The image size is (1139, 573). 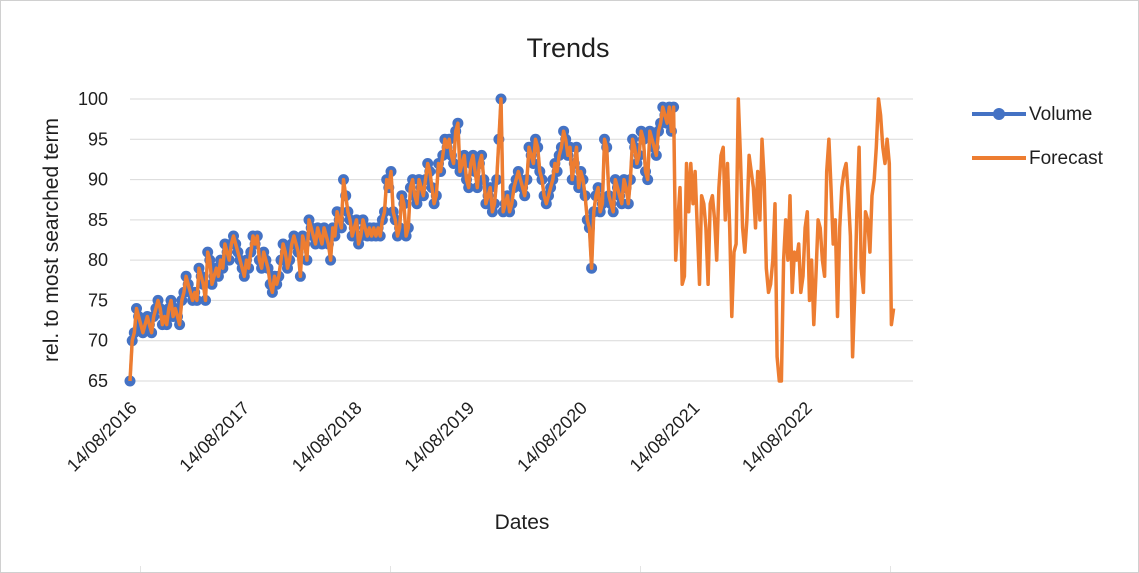 I want to click on y-tick-label: 80, so click(x=98, y=260).